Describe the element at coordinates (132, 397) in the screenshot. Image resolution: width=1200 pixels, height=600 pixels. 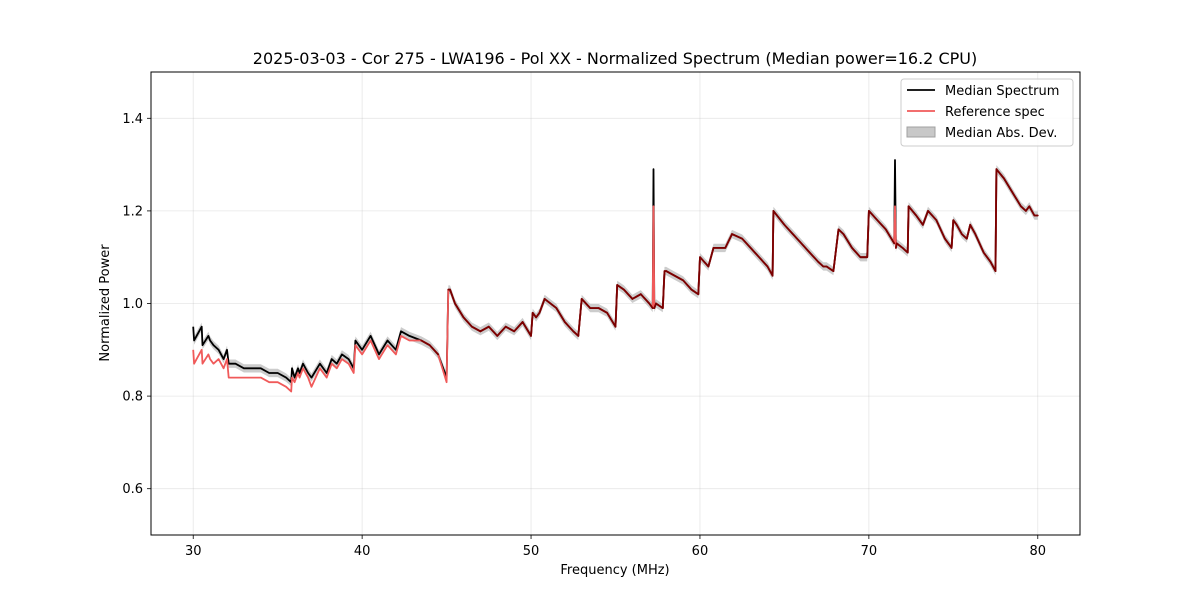
I see `y-tick-label: 0.8` at that location.